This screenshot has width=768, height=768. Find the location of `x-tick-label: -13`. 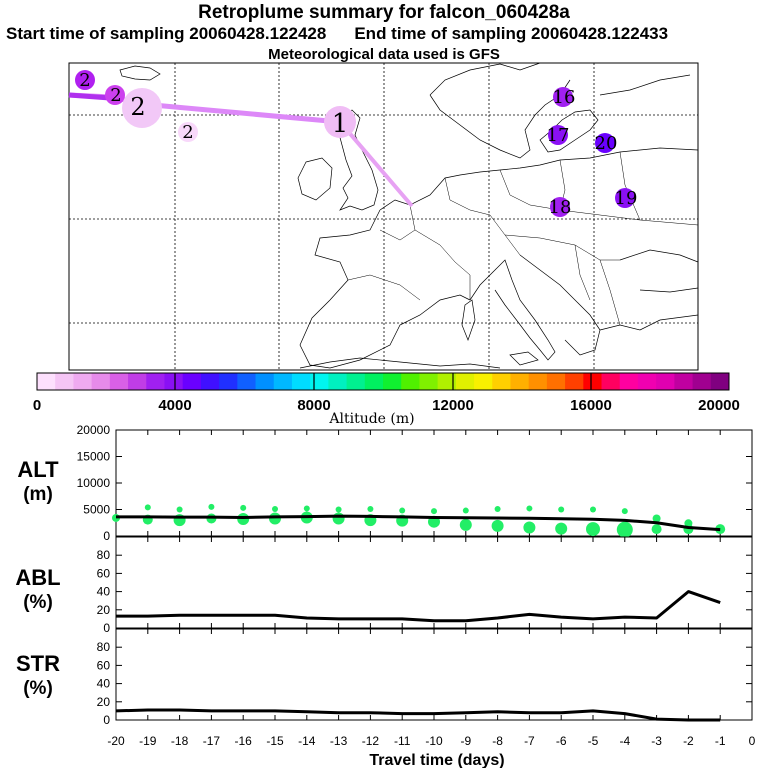

x-tick-label: -13 is located at coordinates (339, 741).